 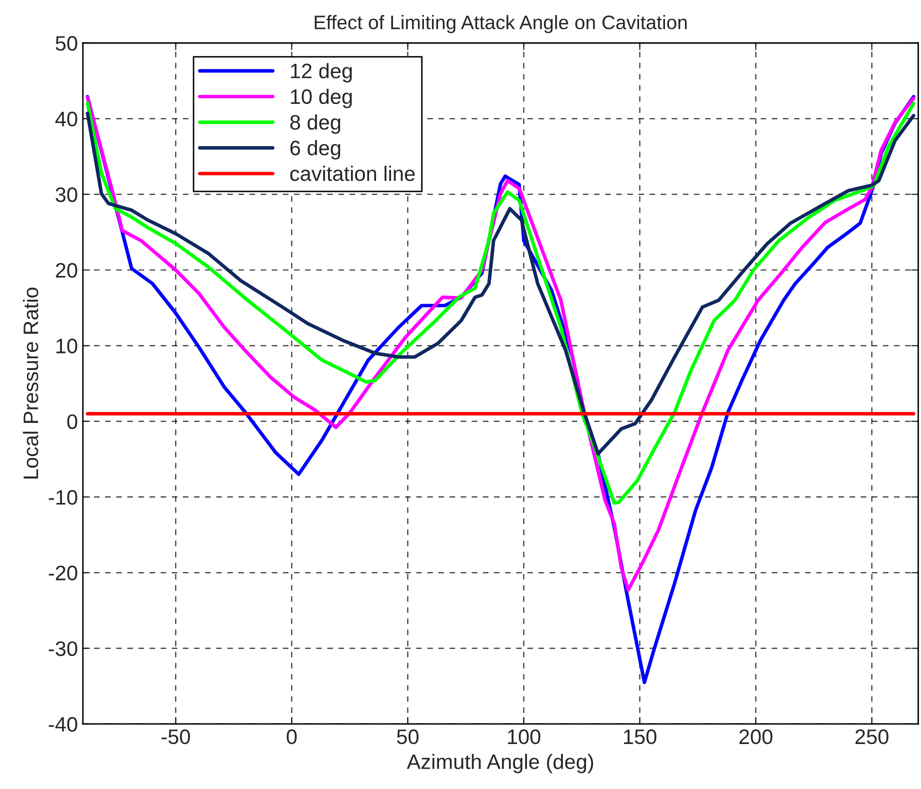 What do you see at coordinates (67, 43) in the screenshot?
I see `y-tick-label: 50` at bounding box center [67, 43].